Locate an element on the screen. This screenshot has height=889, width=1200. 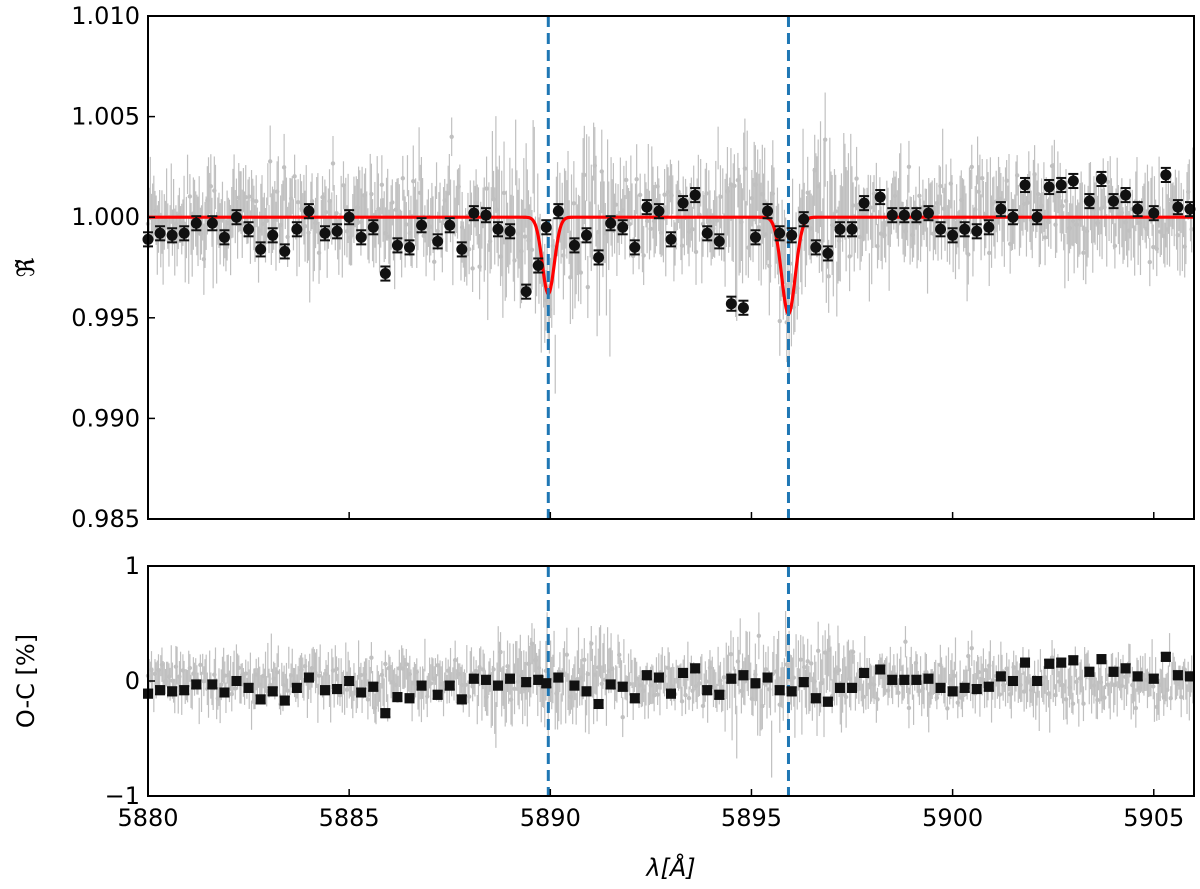
top-y-axis-label: ℜ̃ is located at coordinates (26, 267).